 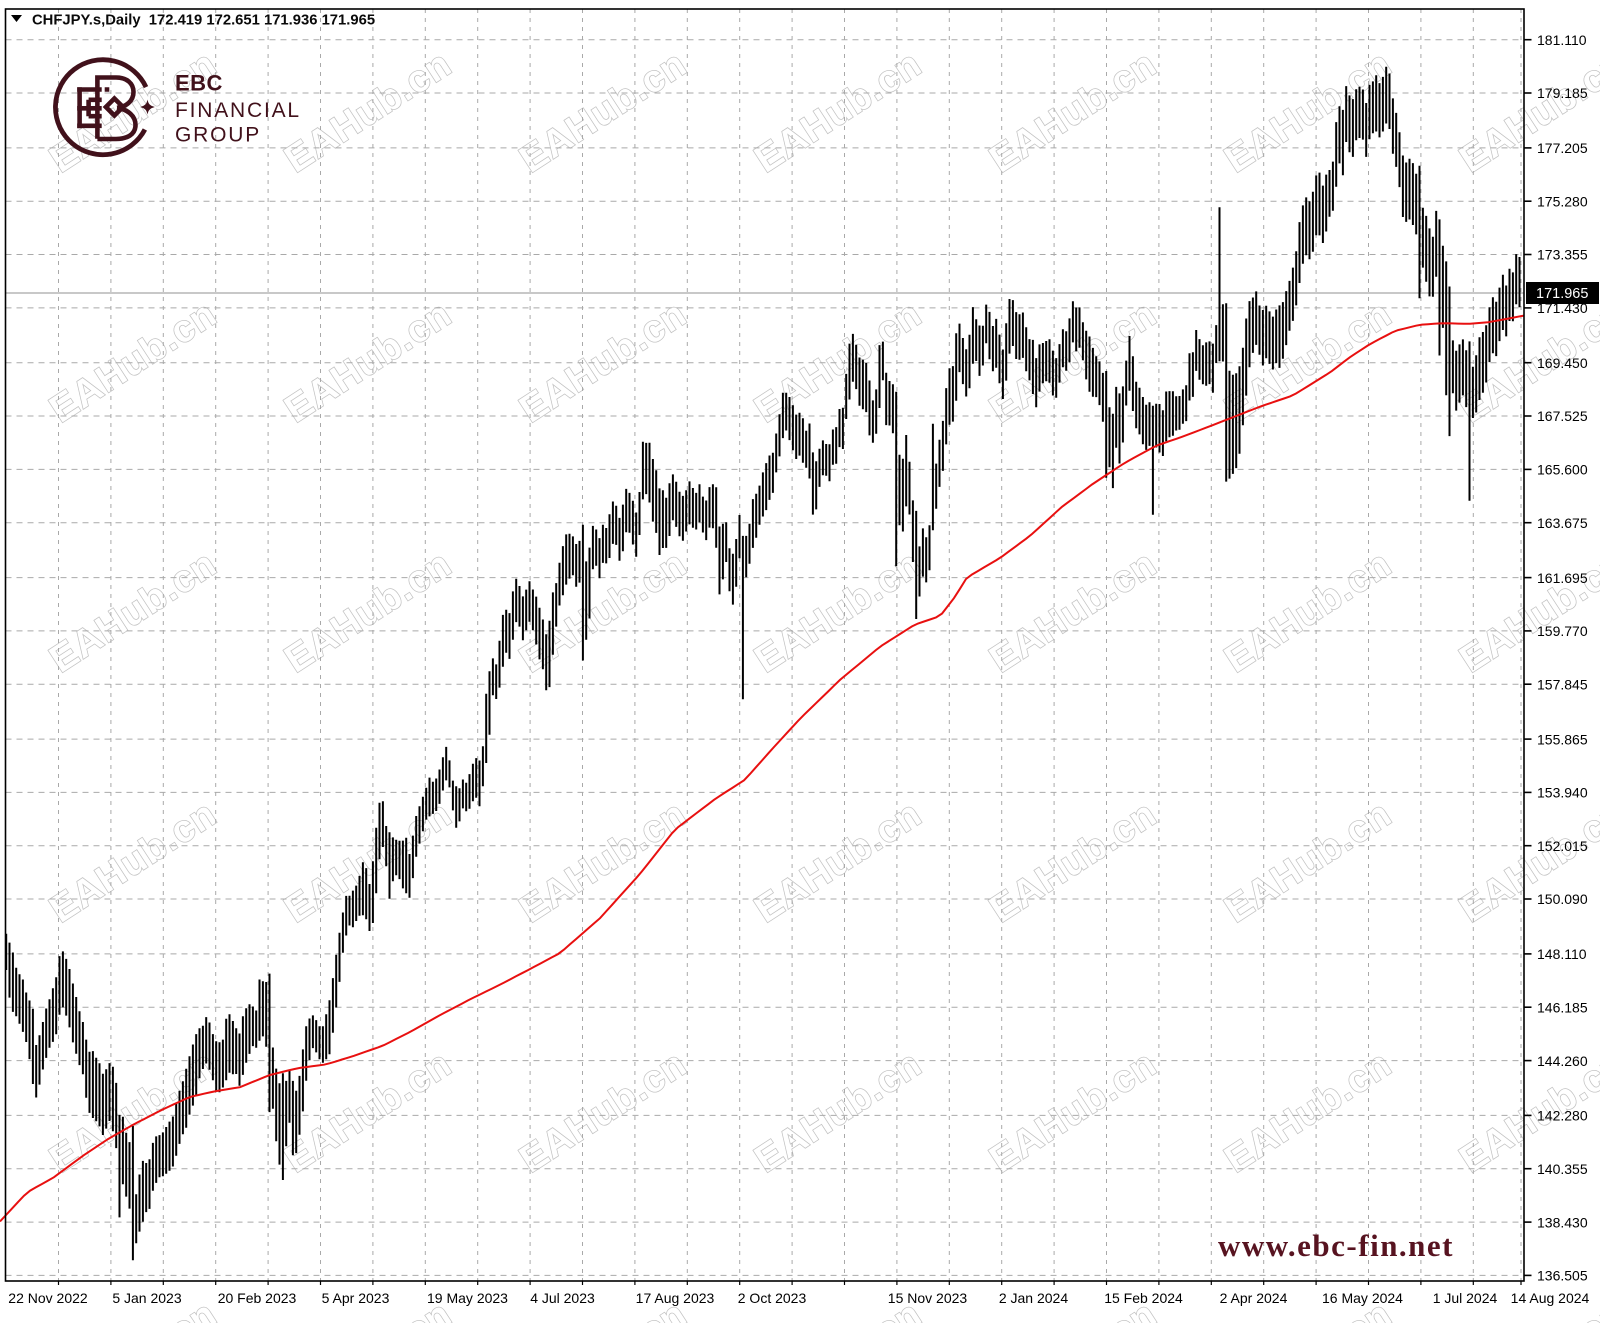 What do you see at coordinates (1562, 294) in the screenshot?
I see `svg-text: 171.965` at bounding box center [1562, 294].